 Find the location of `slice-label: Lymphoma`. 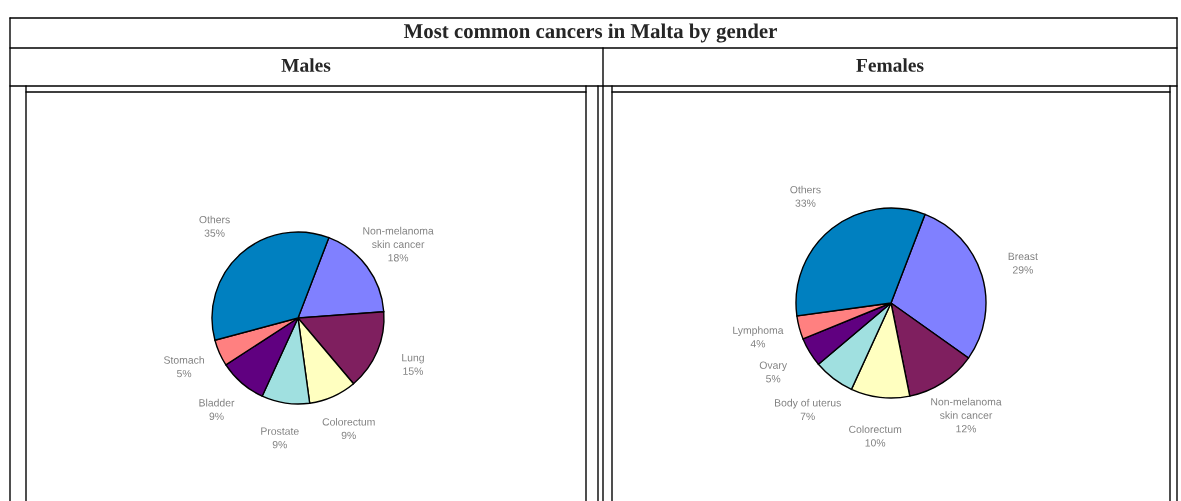

slice-label: Lymphoma is located at coordinates (758, 331).